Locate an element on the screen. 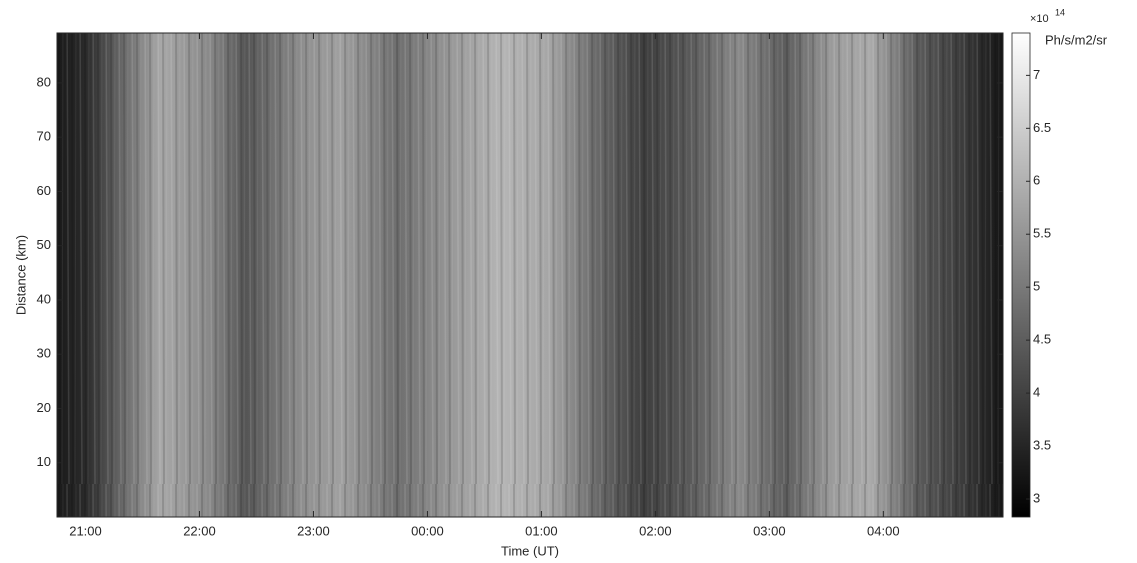 The image size is (1137, 563). colorbar-tick-label: 5.5 is located at coordinates (1042, 233).